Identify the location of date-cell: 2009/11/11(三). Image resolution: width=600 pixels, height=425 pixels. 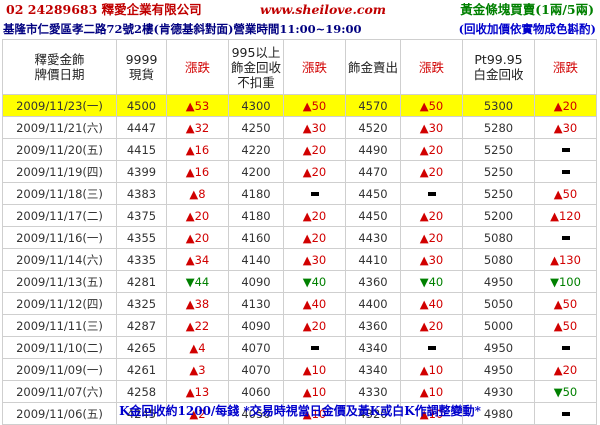
(59, 325).